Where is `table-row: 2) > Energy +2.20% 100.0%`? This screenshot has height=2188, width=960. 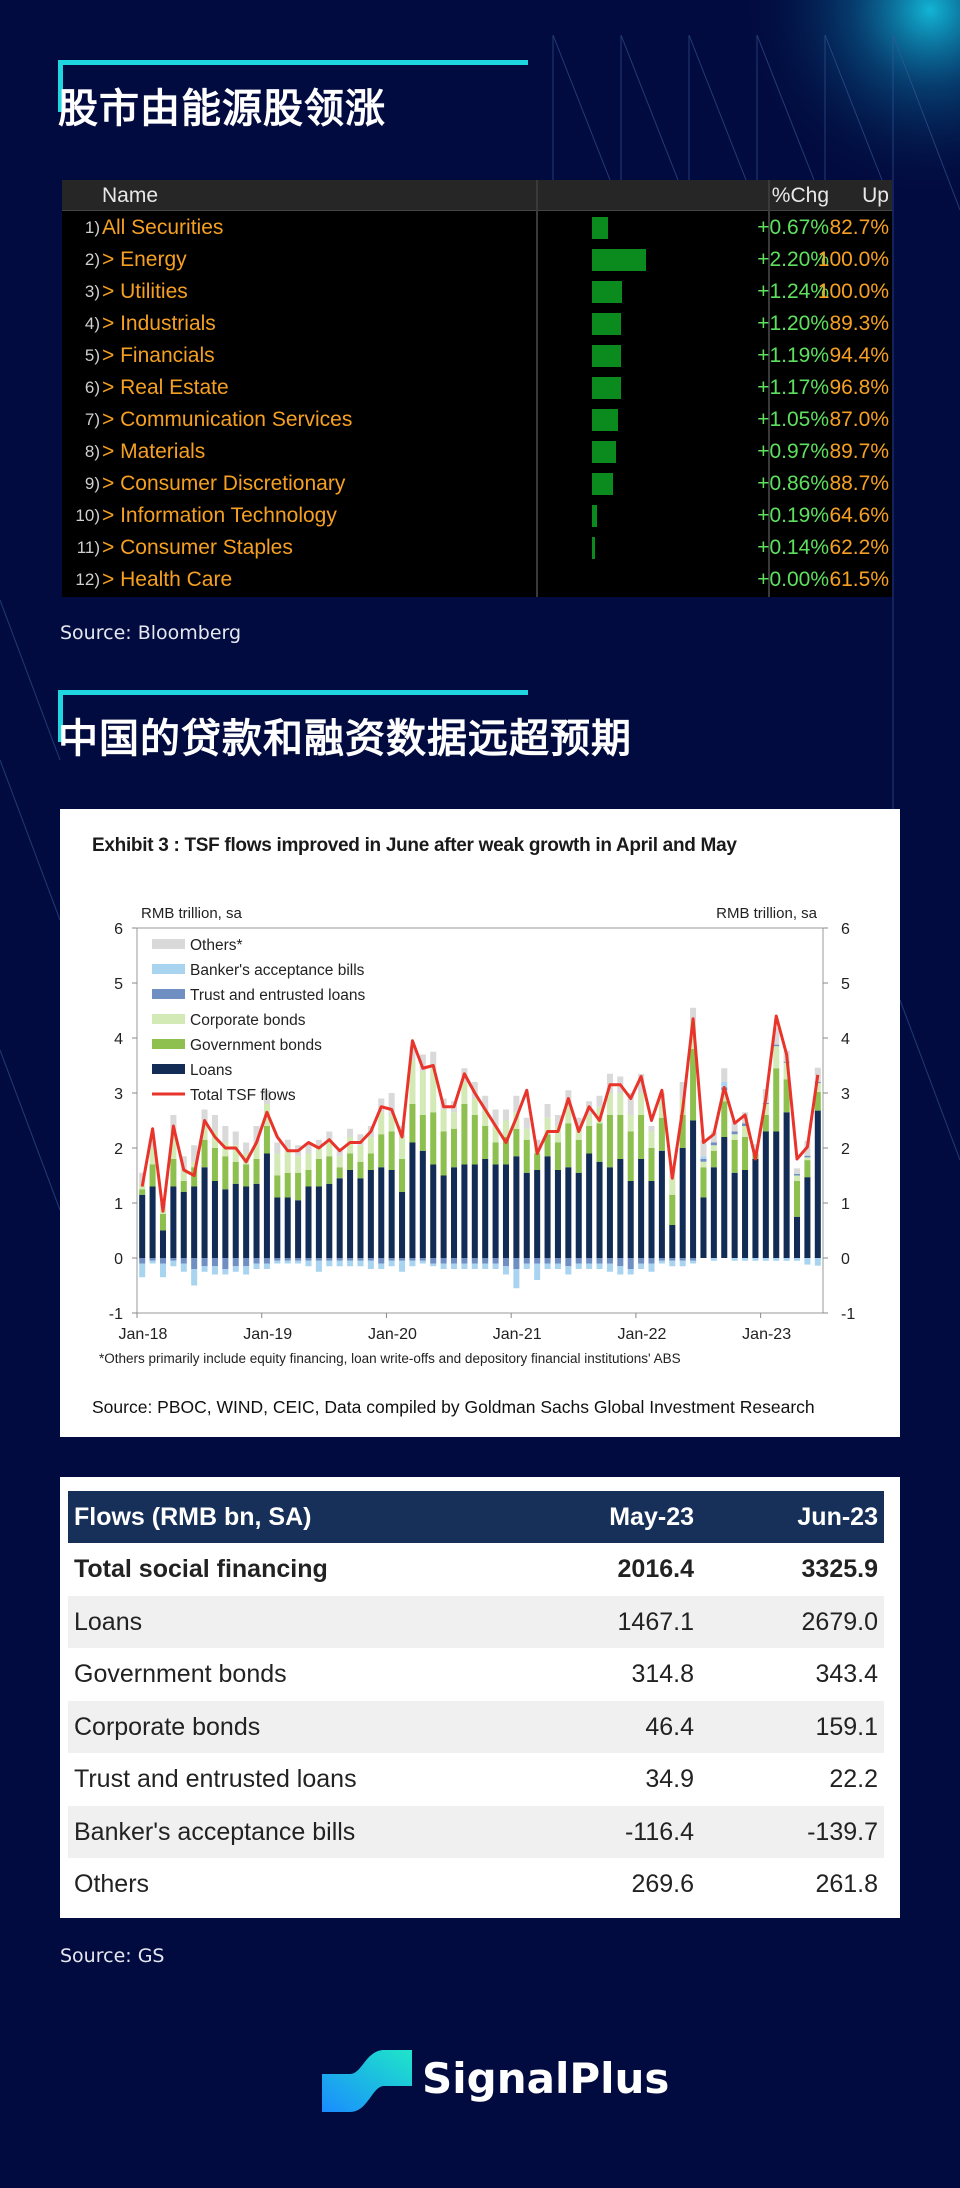 table-row: 2) > Energy +2.20% 100.0% is located at coordinates (477, 260).